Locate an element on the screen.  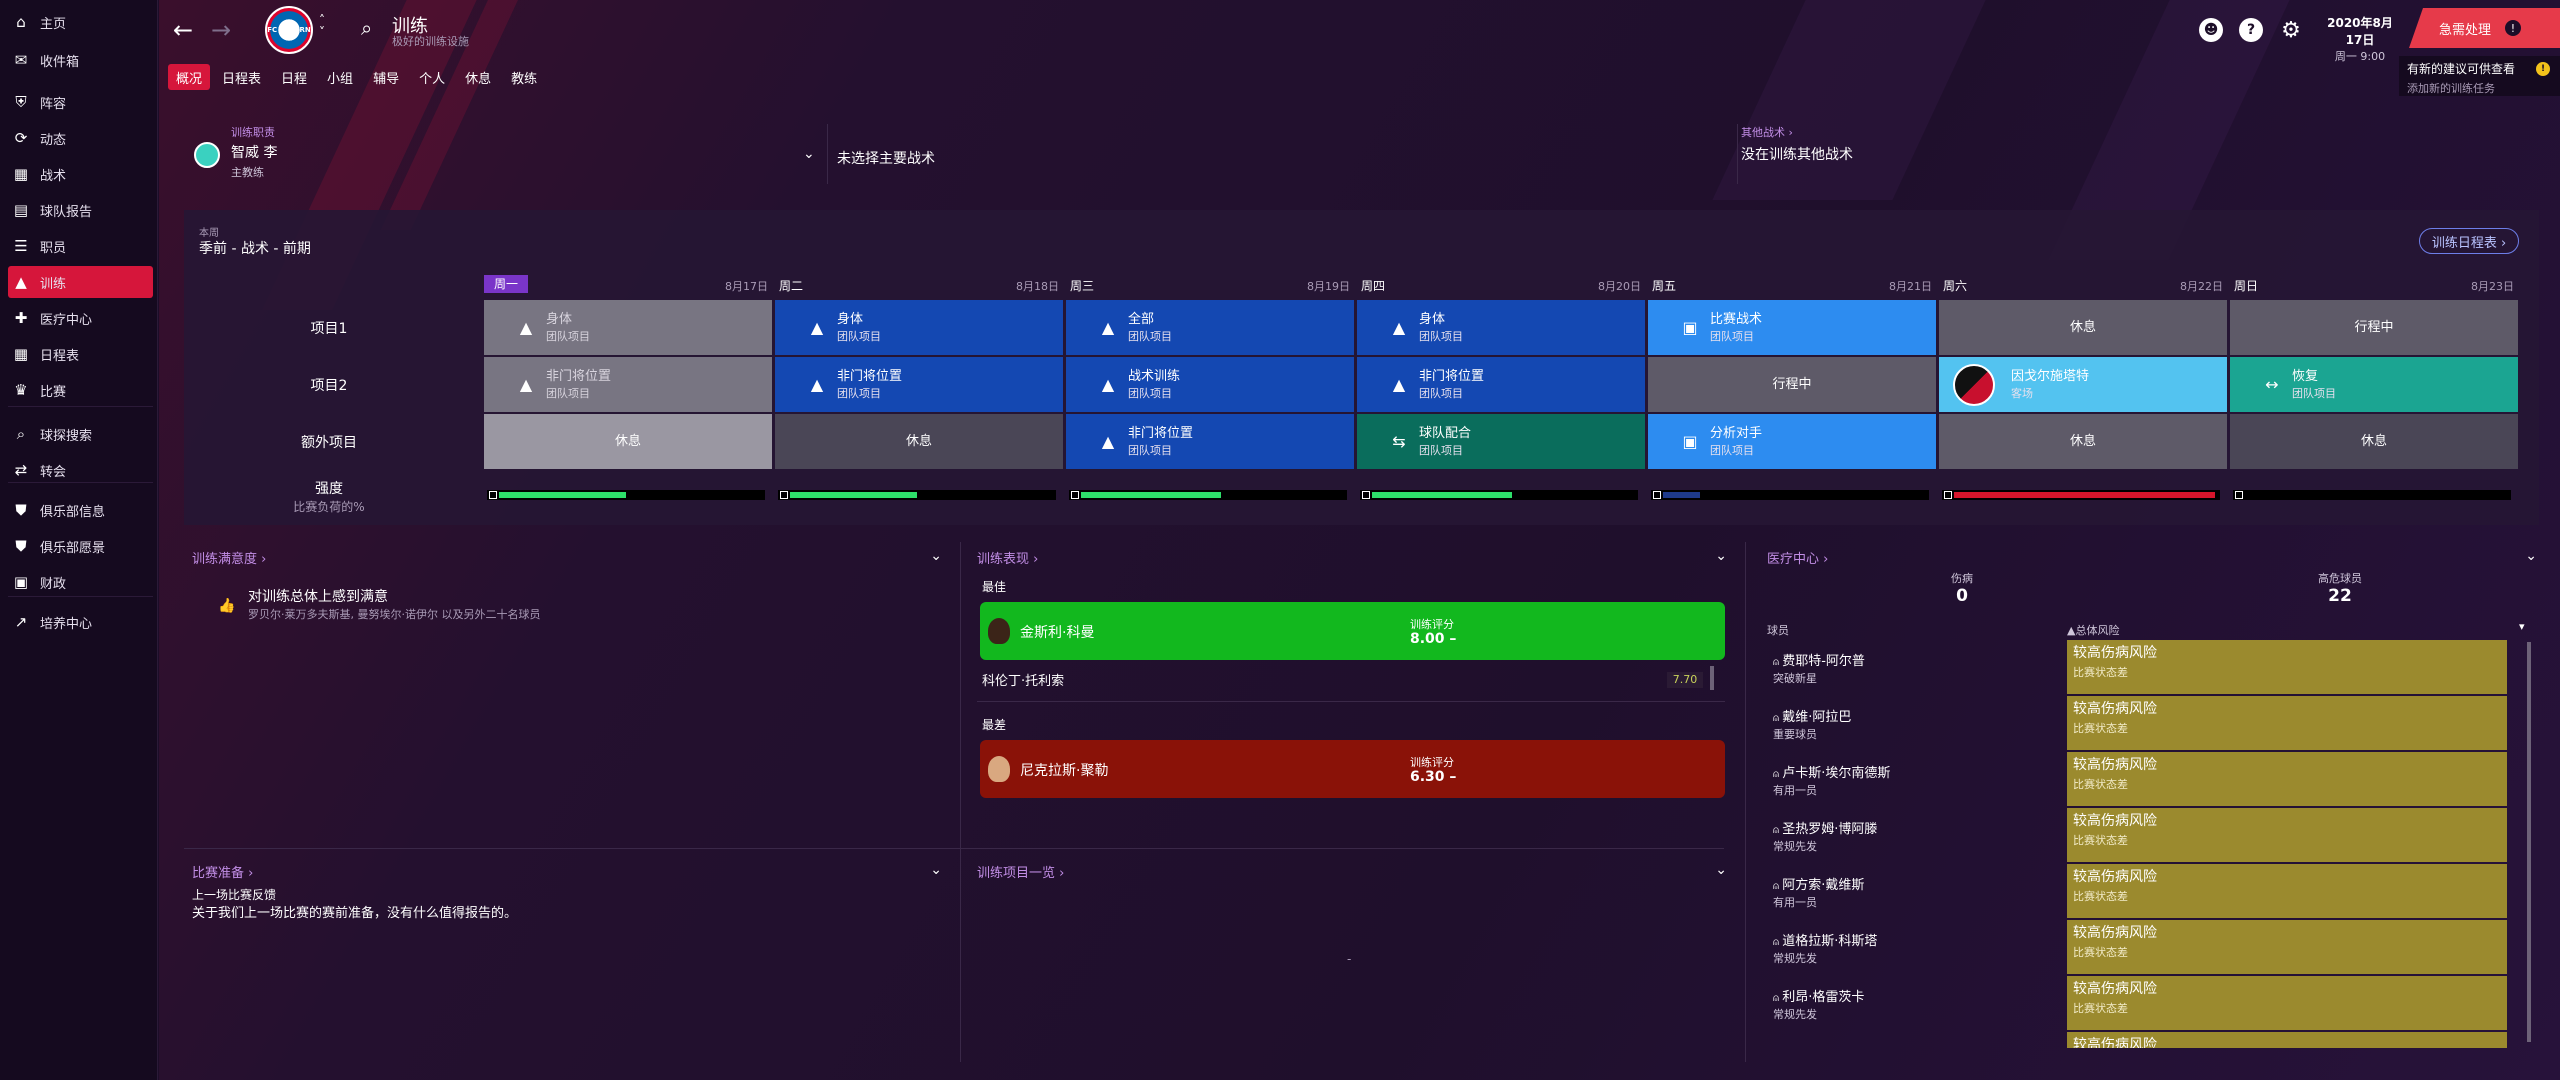
session-subtitle: 团队项目 is located at coordinates (1441, 450).